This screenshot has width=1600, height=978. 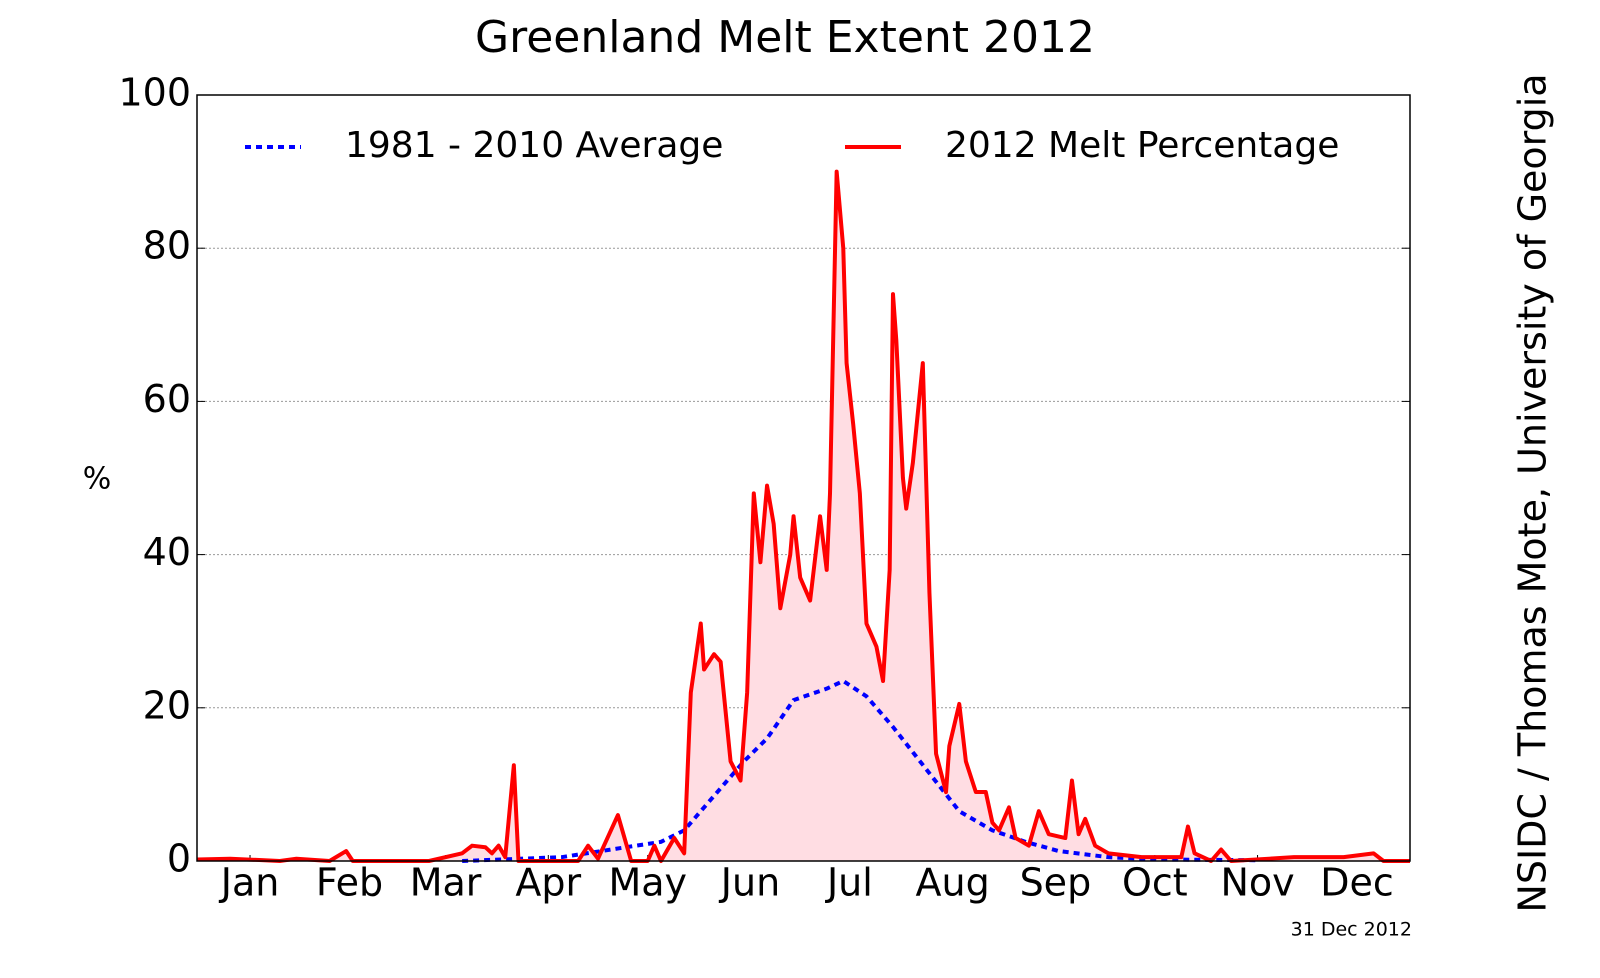 I want to click on x-tick-label: Jul, so click(x=849, y=883).